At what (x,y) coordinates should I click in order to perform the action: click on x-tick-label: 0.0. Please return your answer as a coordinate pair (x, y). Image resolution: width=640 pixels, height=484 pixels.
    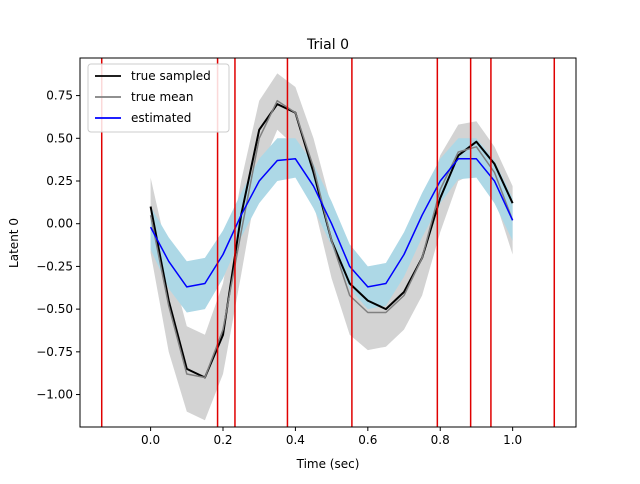
    Looking at the image, I should click on (150, 440).